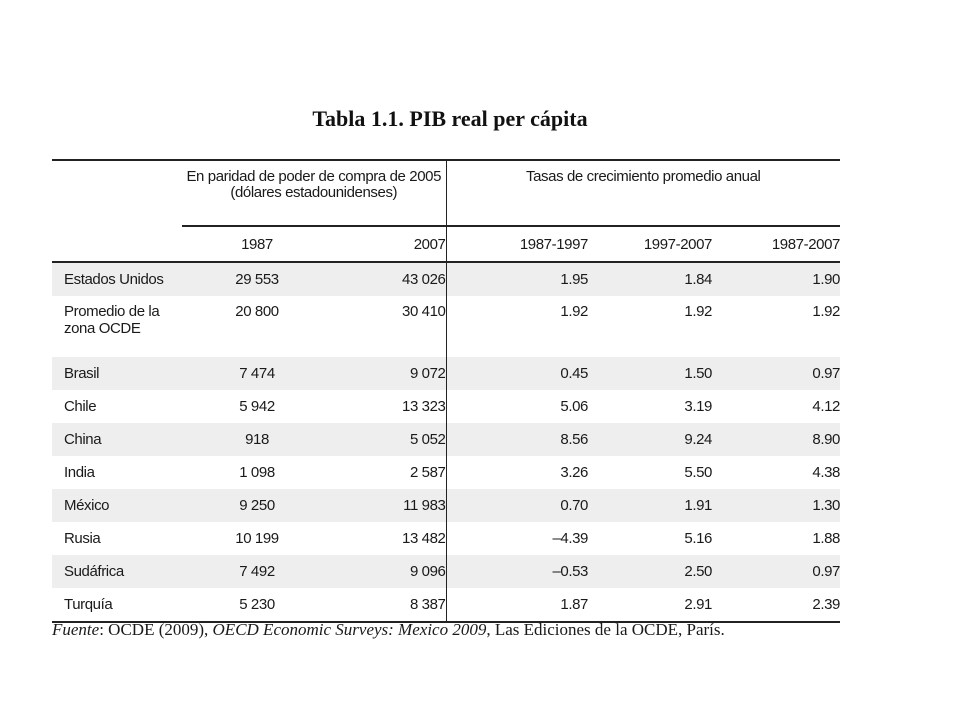  Describe the element at coordinates (117, 373) in the screenshot. I see `country-name: Brasil` at that location.